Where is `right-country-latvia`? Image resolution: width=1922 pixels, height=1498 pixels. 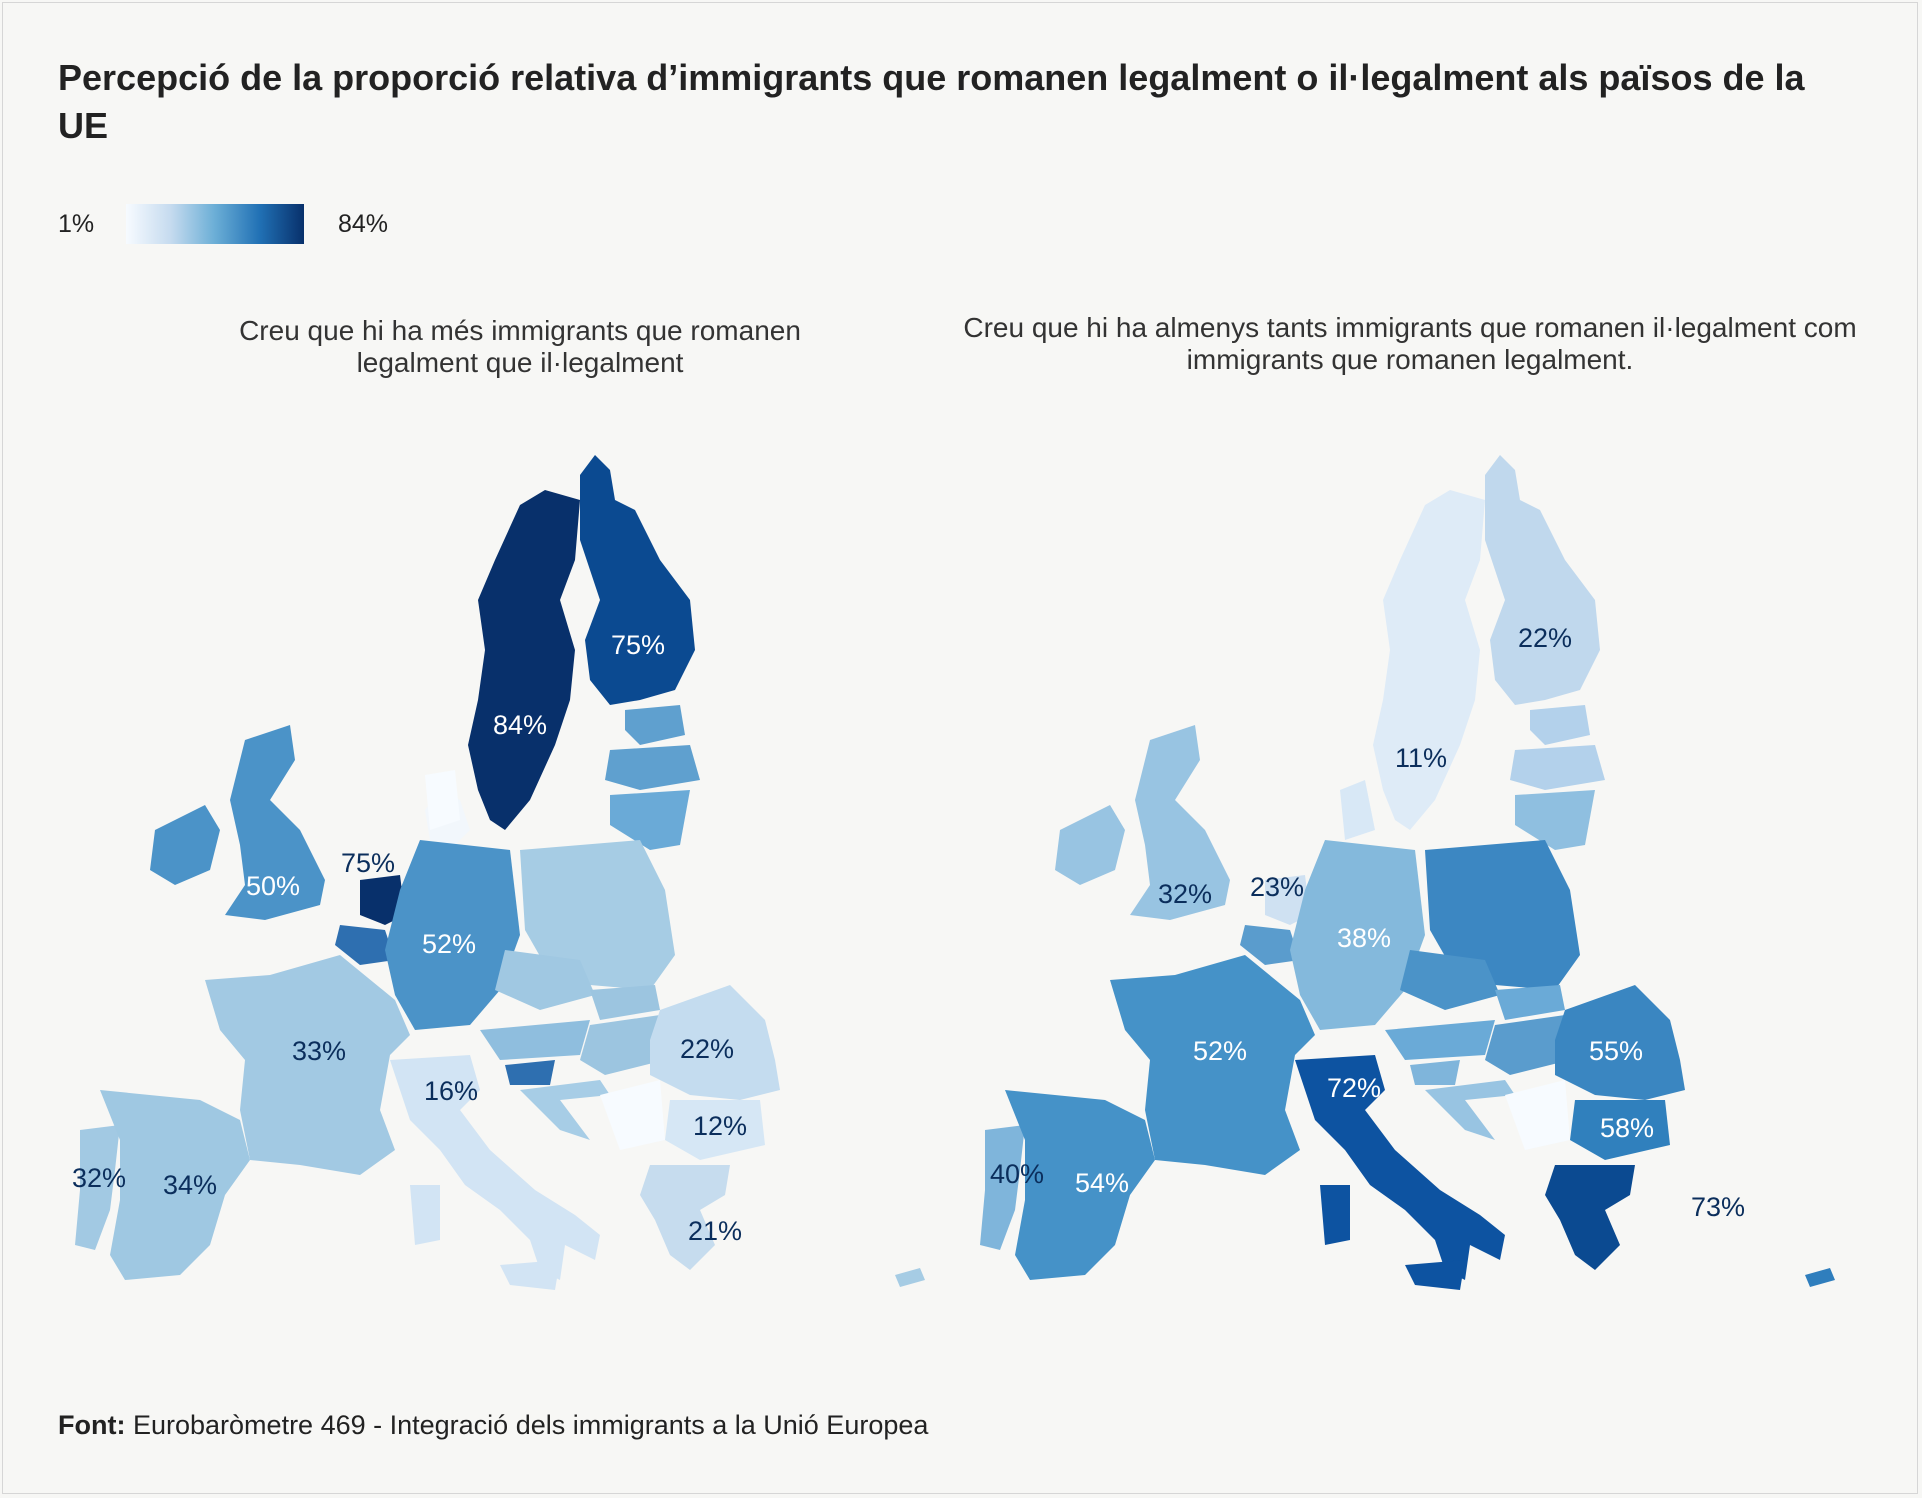
right-country-latvia is located at coordinates (1557, 767).